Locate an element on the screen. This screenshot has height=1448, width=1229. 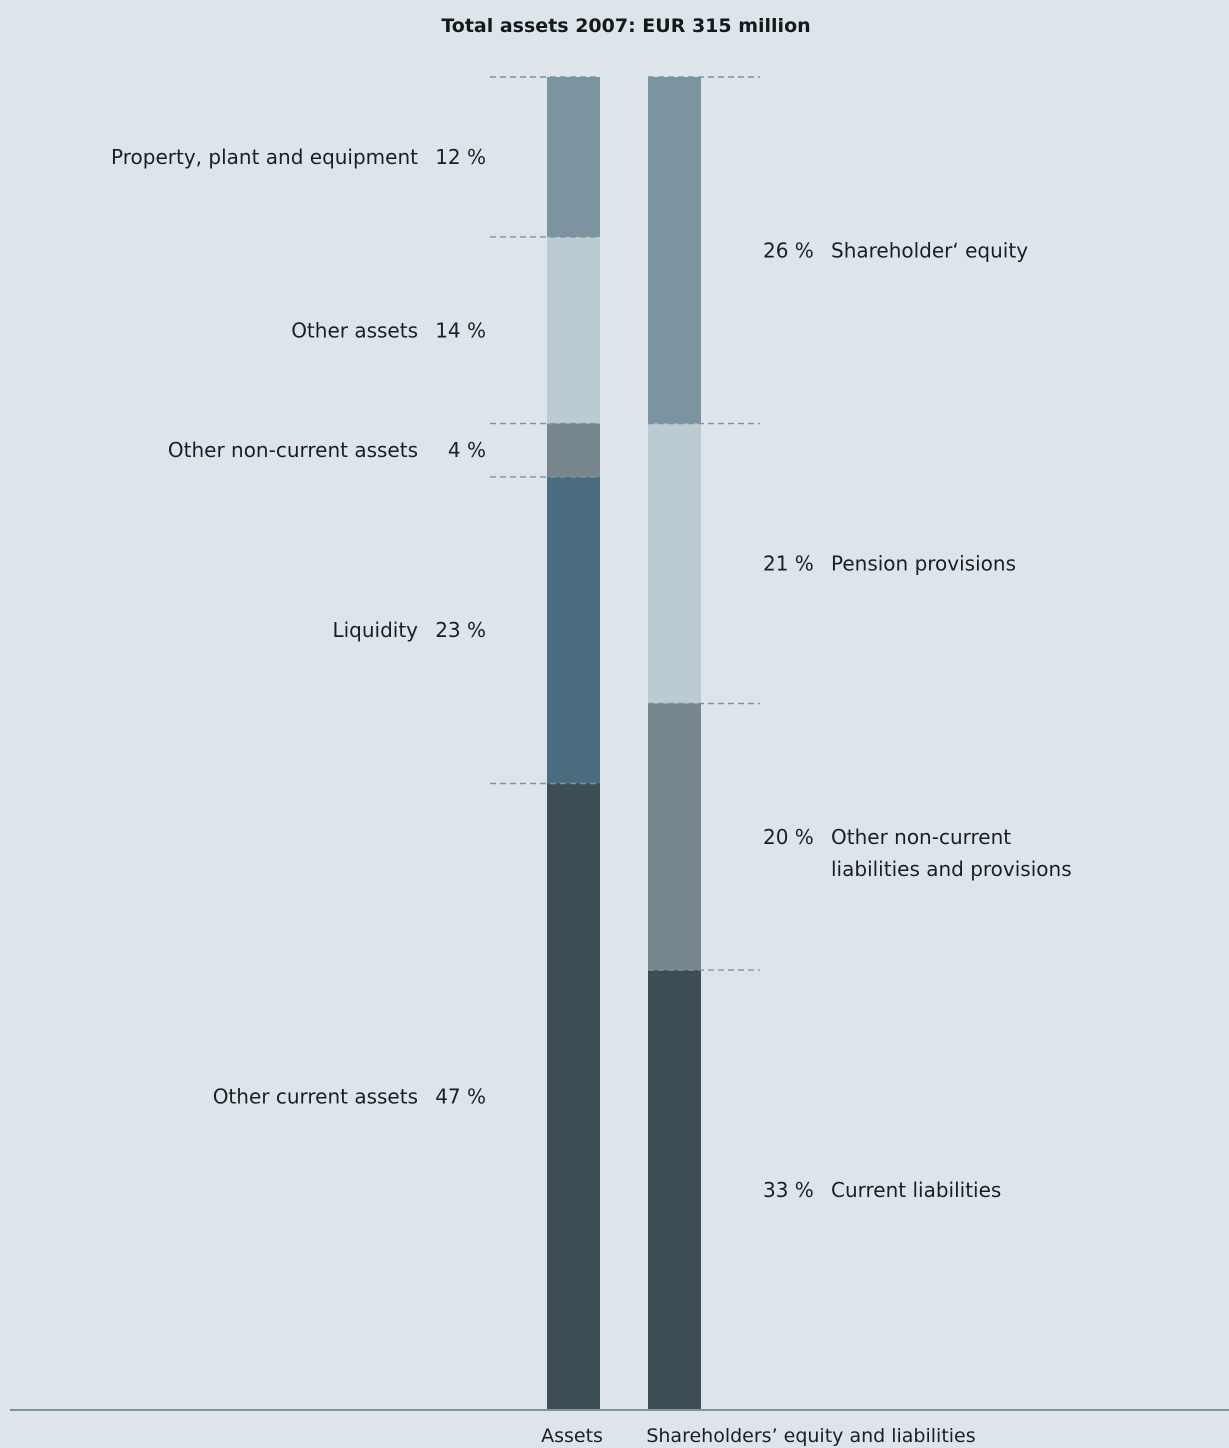
liab-current-liabilities-label: Current liabilities is located at coordinates (916, 1190).